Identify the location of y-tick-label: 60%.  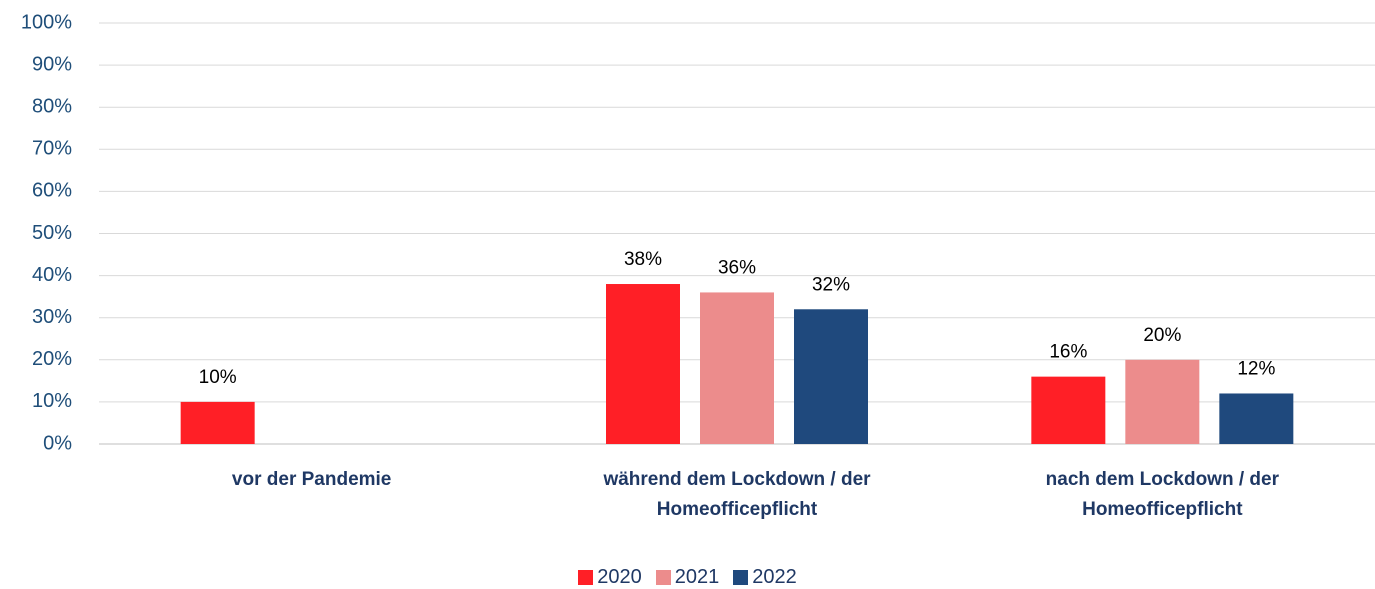
(52, 191).